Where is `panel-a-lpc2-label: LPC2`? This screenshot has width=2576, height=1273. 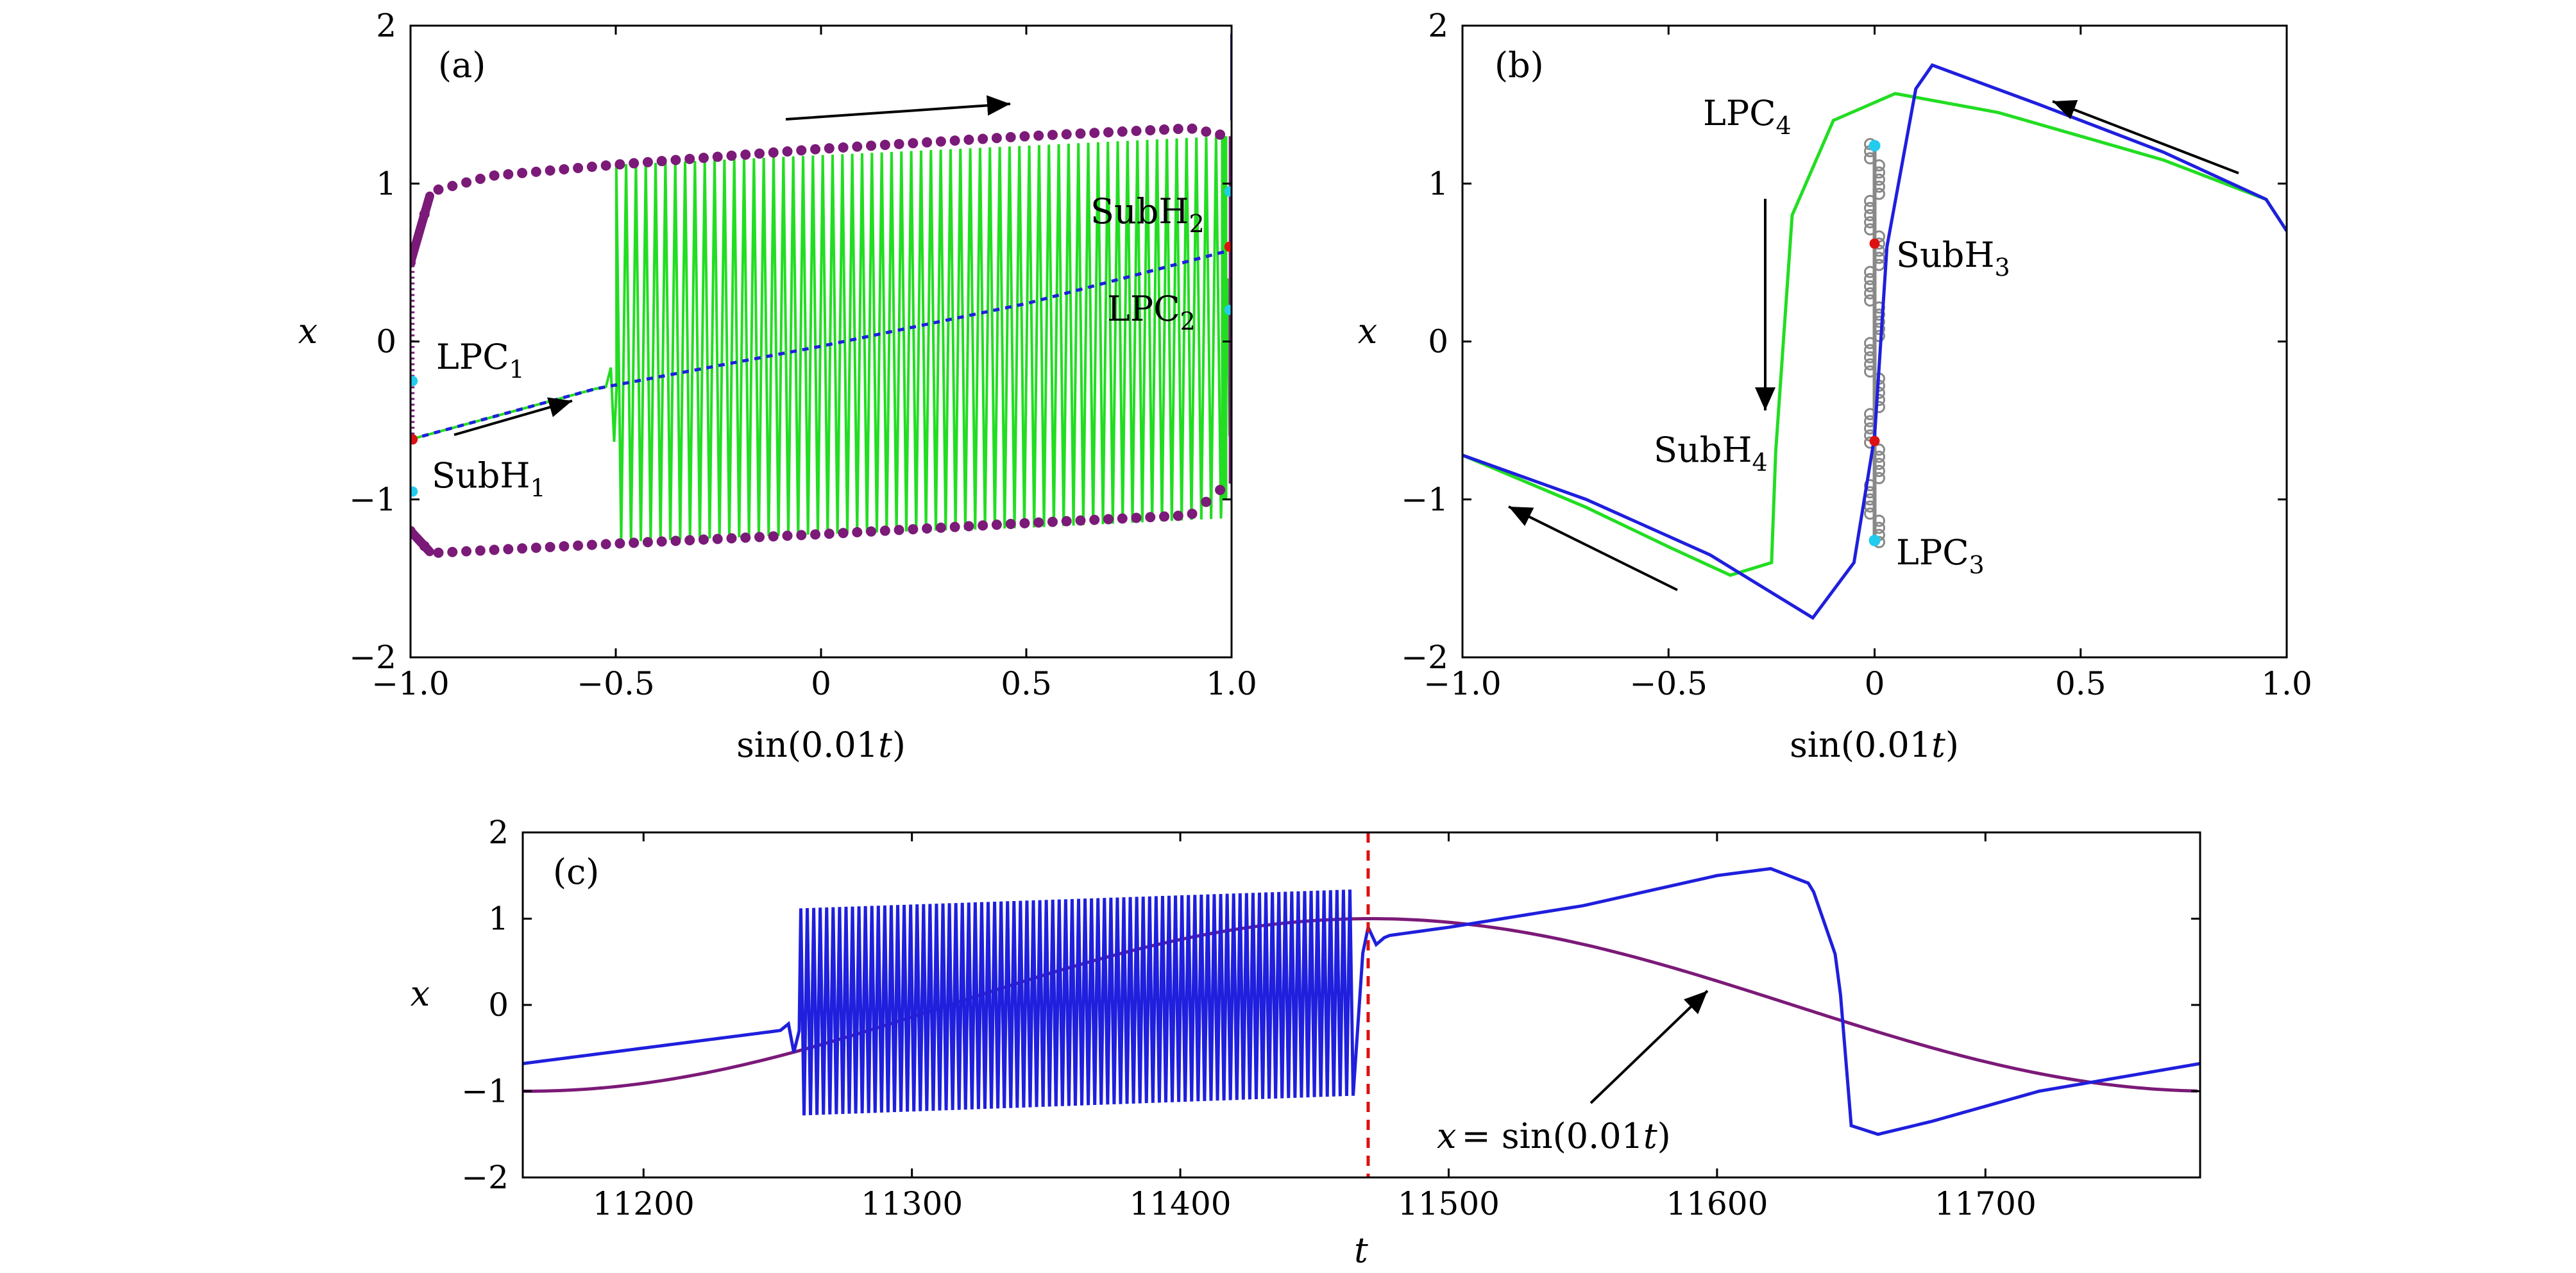 panel-a-lpc2-label: LPC2 is located at coordinates (1151, 312).